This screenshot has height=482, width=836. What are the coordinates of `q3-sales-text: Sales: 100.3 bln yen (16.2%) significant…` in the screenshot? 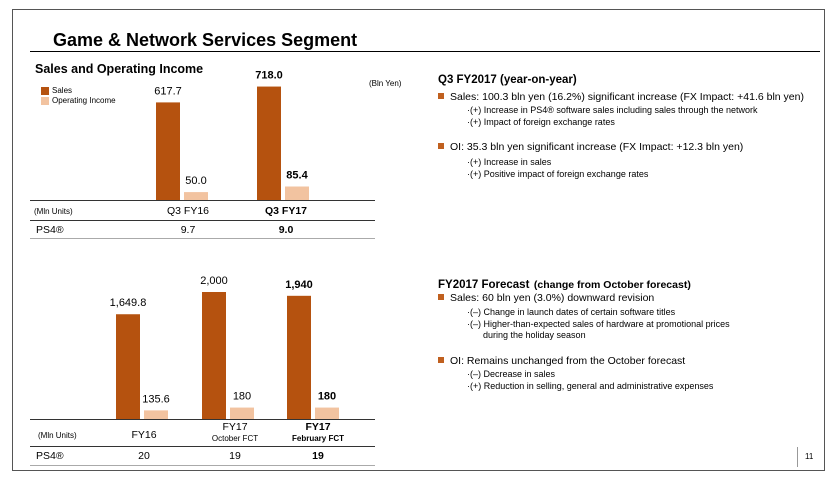 It's located at (627, 97).